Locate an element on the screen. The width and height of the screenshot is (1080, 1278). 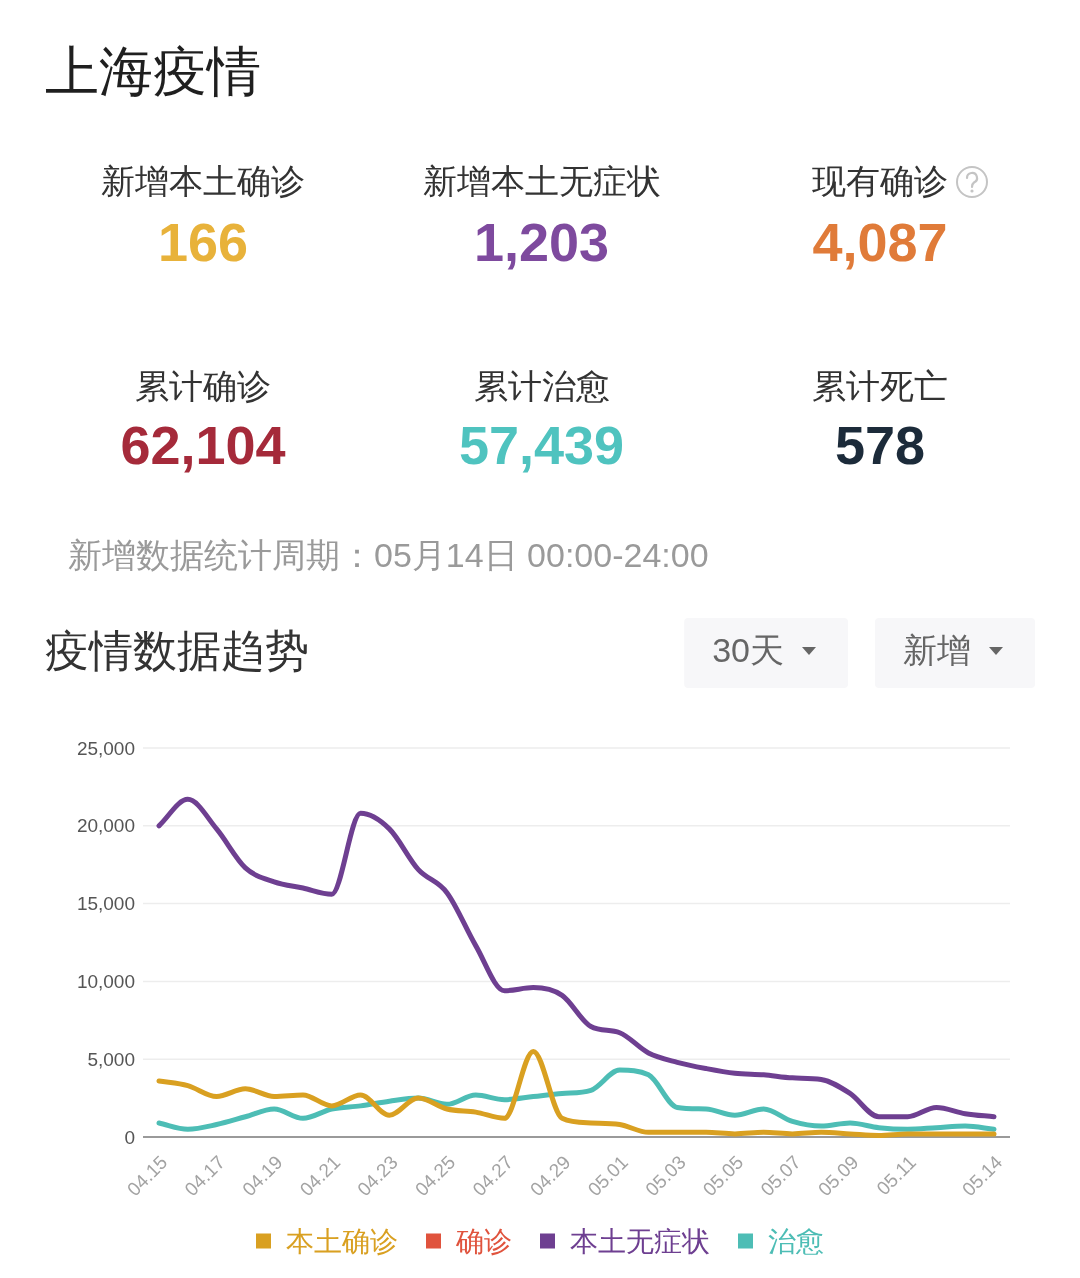
text: 57,439 is located at coordinates (541, 445).